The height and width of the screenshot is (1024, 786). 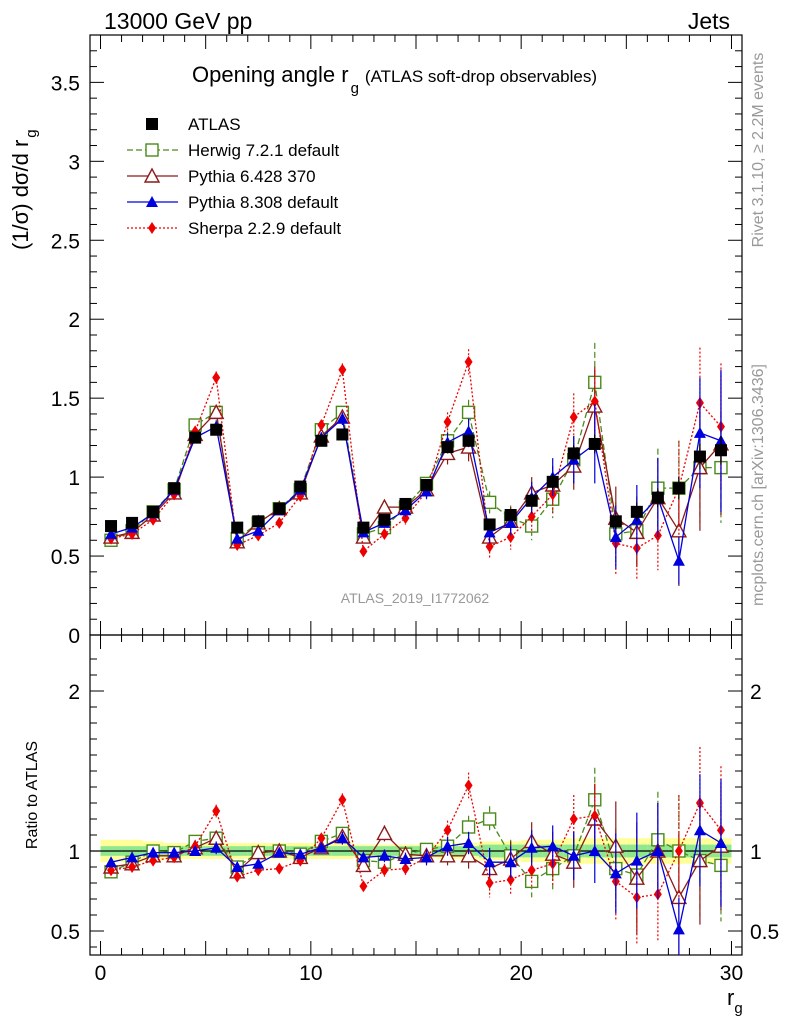 What do you see at coordinates (489, 502) in the screenshot?
I see `main-herwig-7-2-1-default-point` at bounding box center [489, 502].